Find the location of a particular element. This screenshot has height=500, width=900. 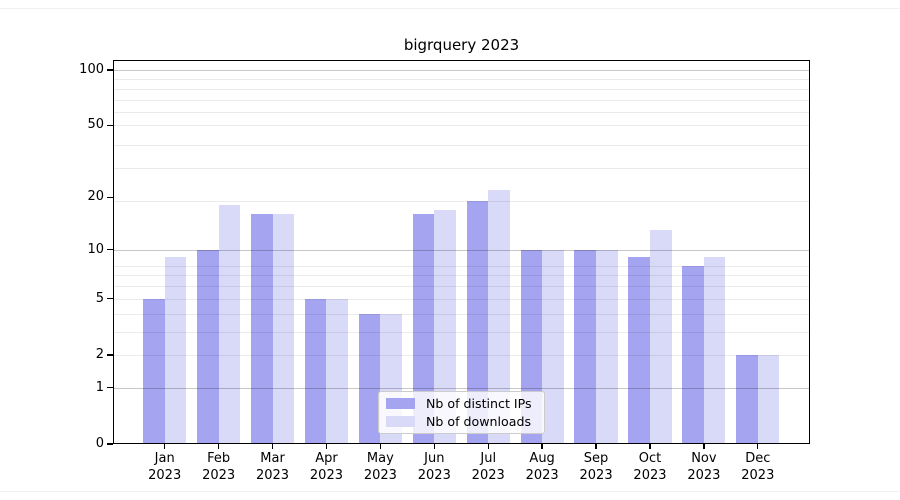

x-tick-label-jul: Jul 2023 is located at coordinates (488, 467).